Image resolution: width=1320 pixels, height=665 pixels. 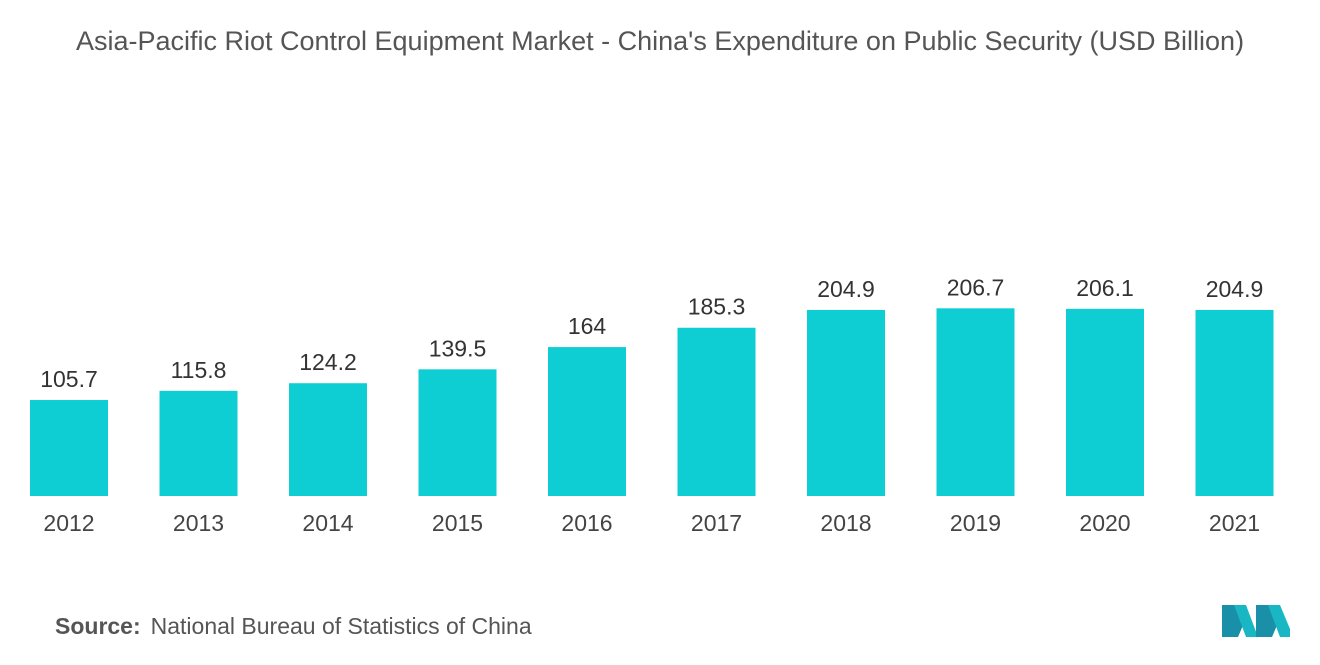 What do you see at coordinates (198, 523) in the screenshot?
I see `x-tick-label: 2013` at bounding box center [198, 523].